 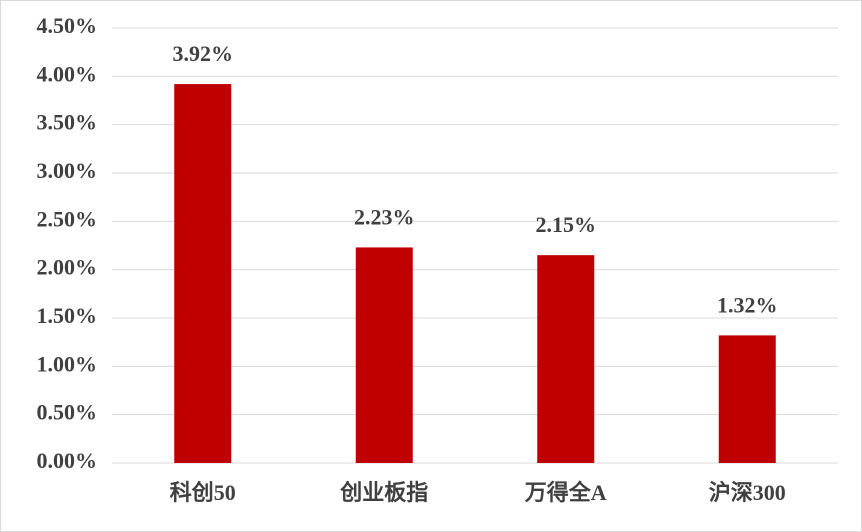 What do you see at coordinates (67, 460) in the screenshot?
I see `y-tick-label: 0.00%` at bounding box center [67, 460].